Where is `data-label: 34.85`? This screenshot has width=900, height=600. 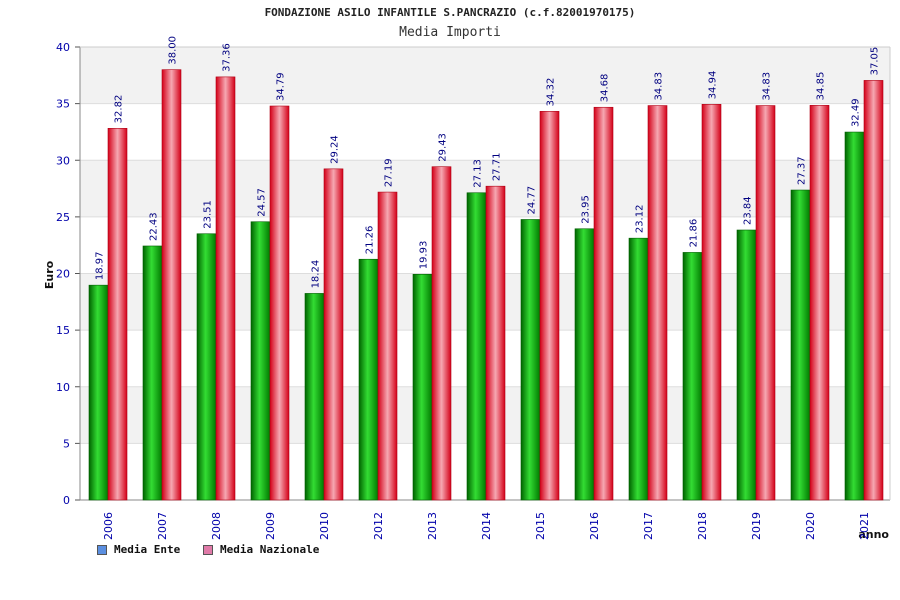
data-label: 34.85 is located at coordinates (821, 86).